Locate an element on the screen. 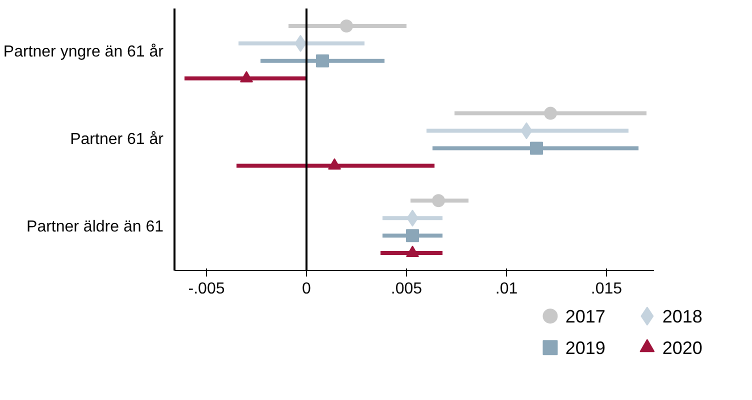 This screenshot has height=400, width=752. legend-label: 2017 is located at coordinates (585, 316).